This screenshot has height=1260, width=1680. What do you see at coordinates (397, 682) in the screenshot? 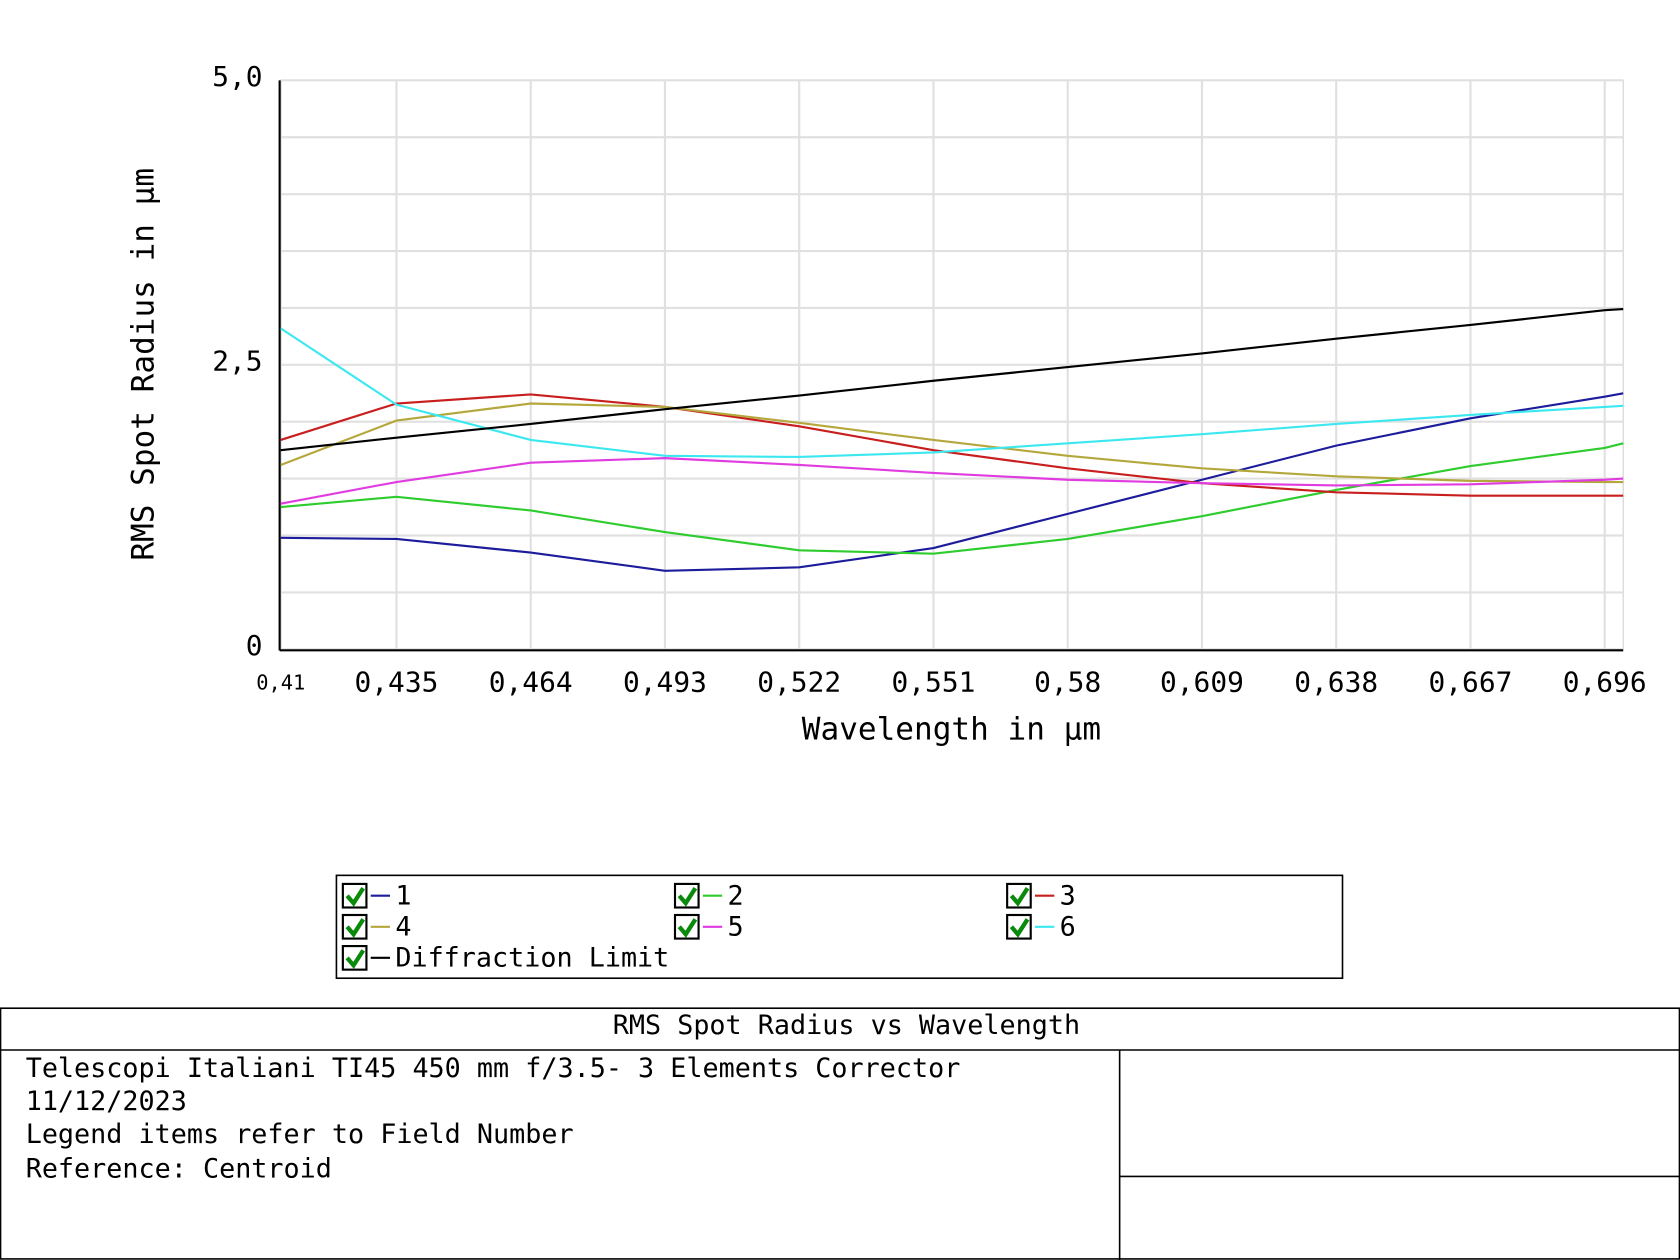
I see `x-tick-label: 0,435` at bounding box center [397, 682].